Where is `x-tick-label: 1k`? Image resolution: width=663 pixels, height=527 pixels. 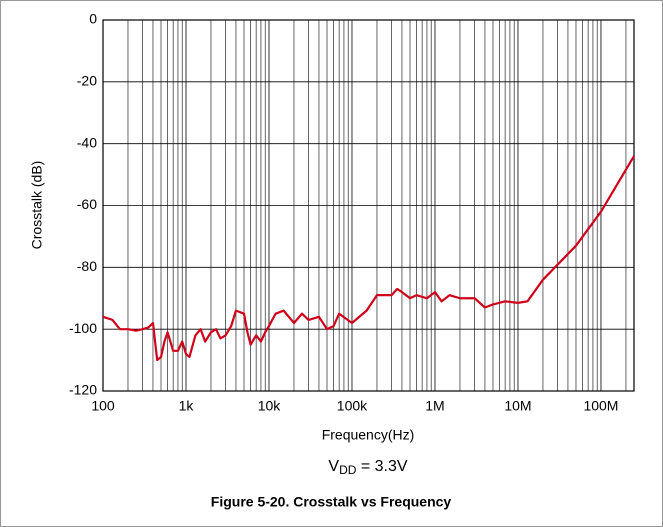 x-tick-label: 1k is located at coordinates (187, 406).